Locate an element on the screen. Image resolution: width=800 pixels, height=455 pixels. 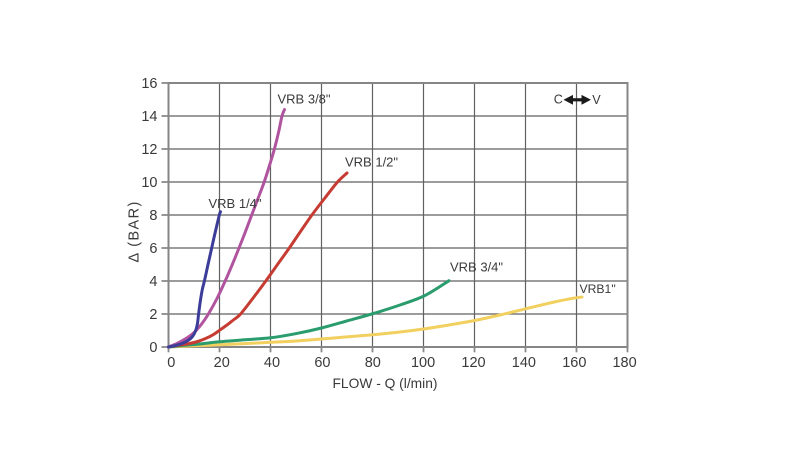
svg-text: V is located at coordinates (596, 100).